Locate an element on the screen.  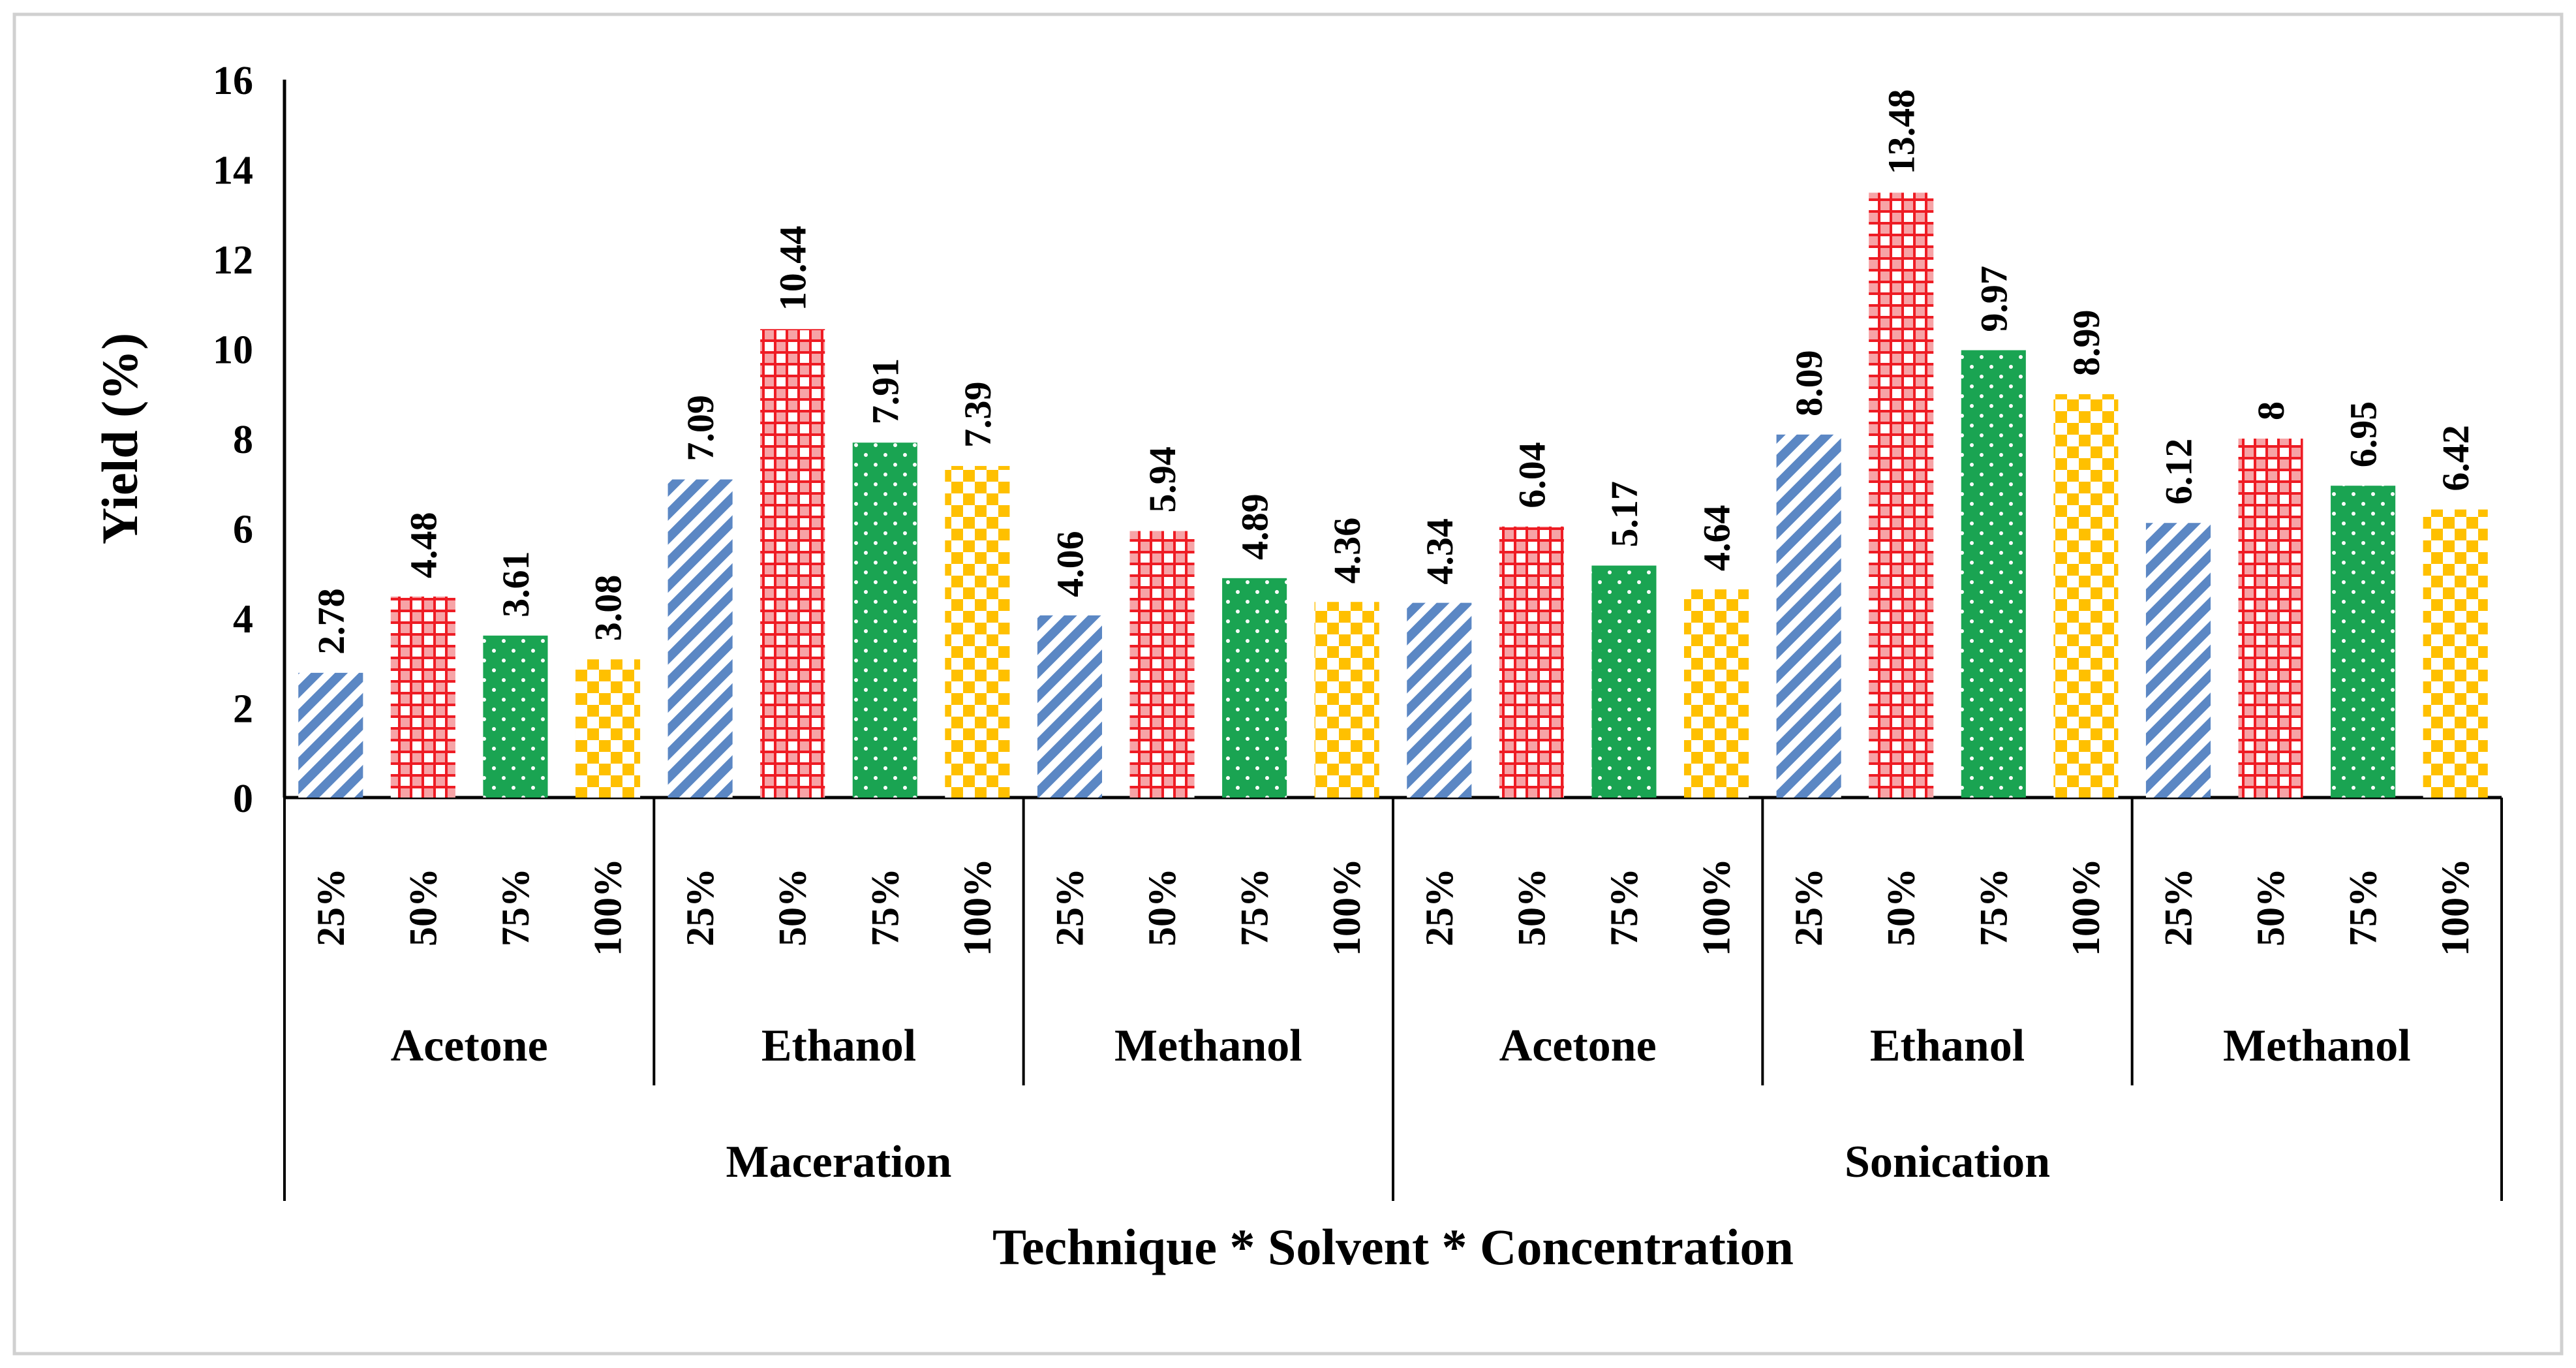
y-tick-label: 10 is located at coordinates (233, 350).